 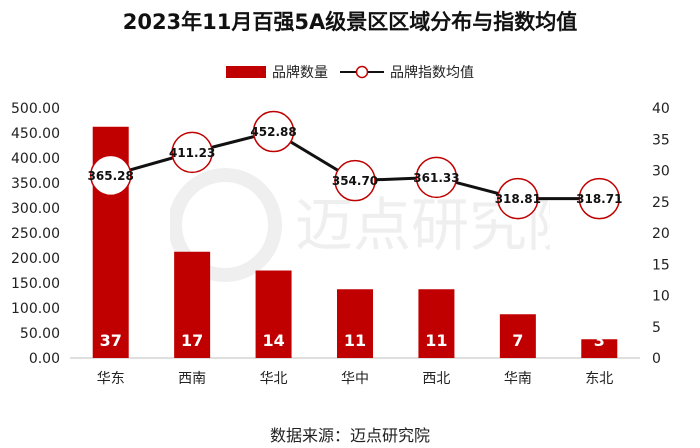 I want to click on left-tick-label: 500.00, so click(x=35, y=109).